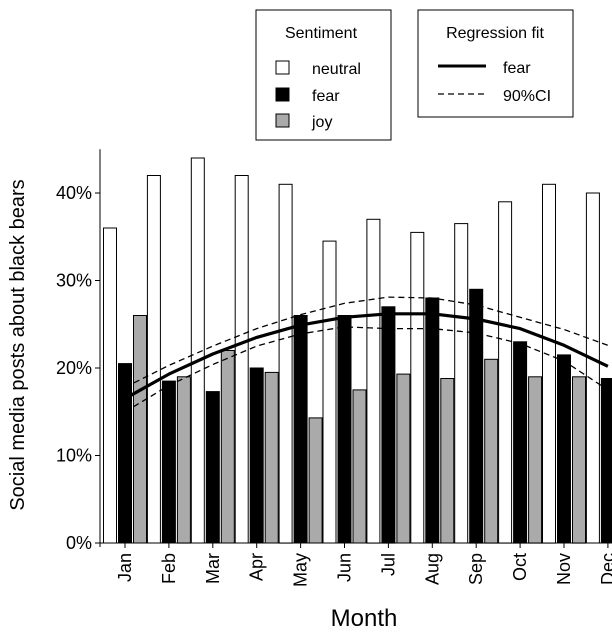 The image size is (612, 632). Describe the element at coordinates (388, 564) in the screenshot. I see `x-tick-label-jul: Jul` at that location.